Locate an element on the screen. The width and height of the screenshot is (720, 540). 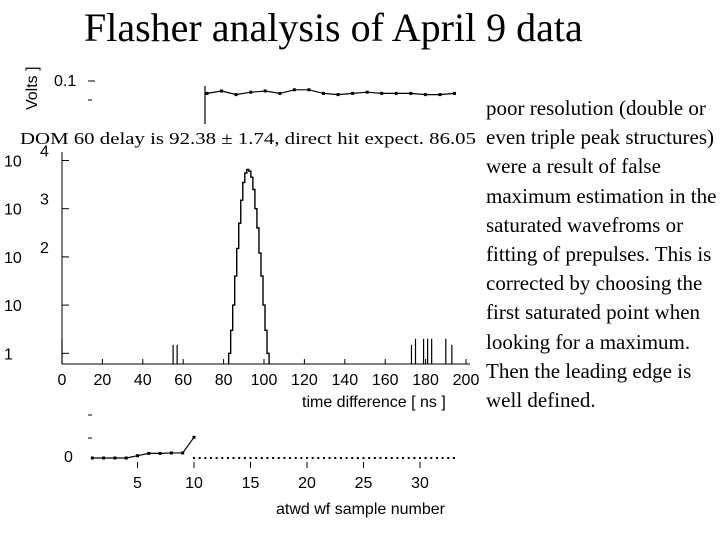
bottom-x-axis-label: atwd wf sample number is located at coordinates (361, 509).